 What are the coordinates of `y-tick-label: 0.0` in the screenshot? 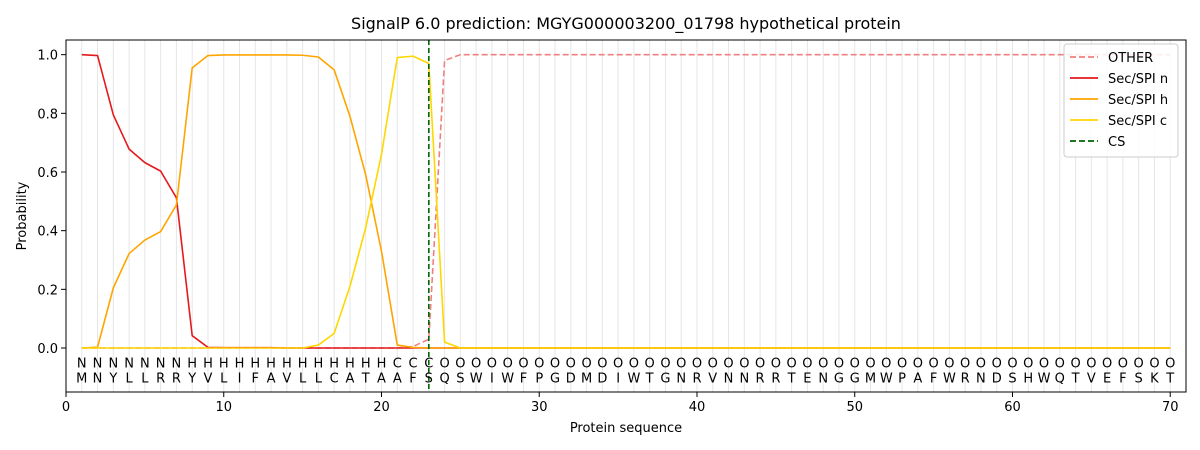 It's located at (47, 349).